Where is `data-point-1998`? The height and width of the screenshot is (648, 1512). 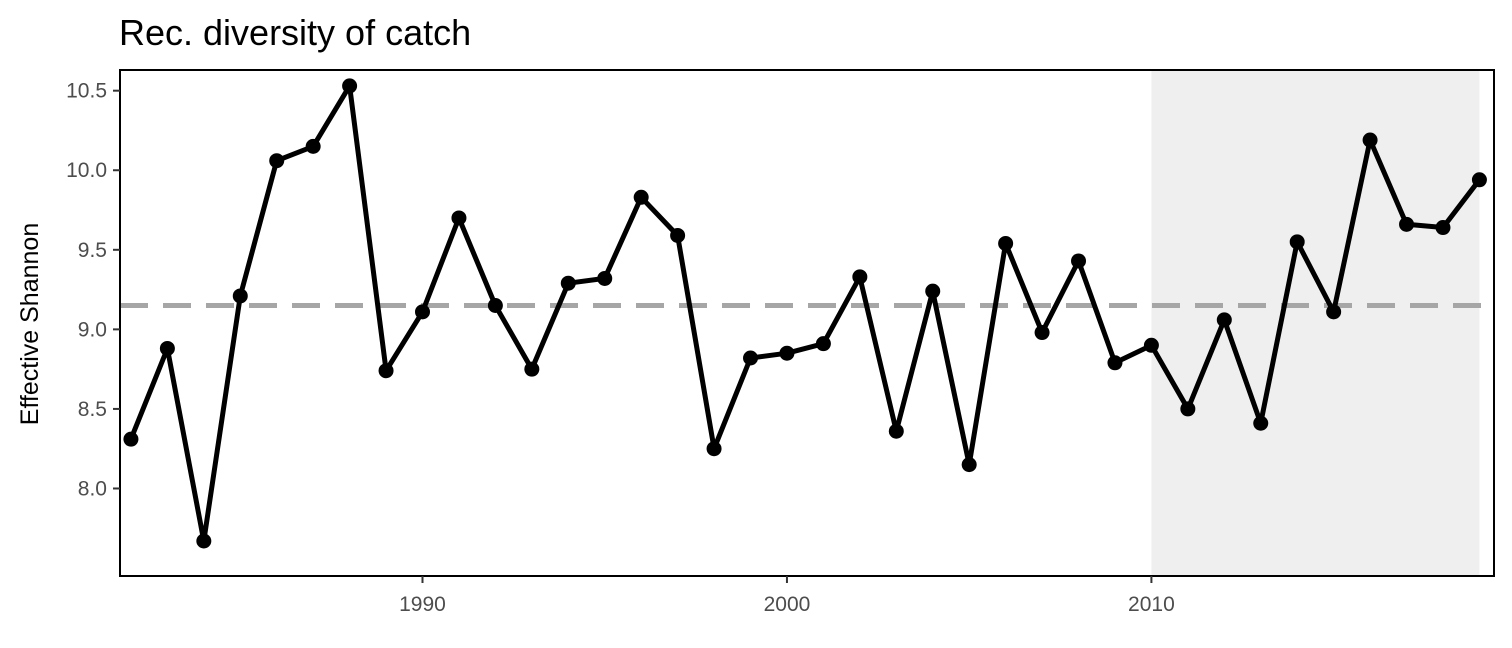
data-point-1998 is located at coordinates (714, 449).